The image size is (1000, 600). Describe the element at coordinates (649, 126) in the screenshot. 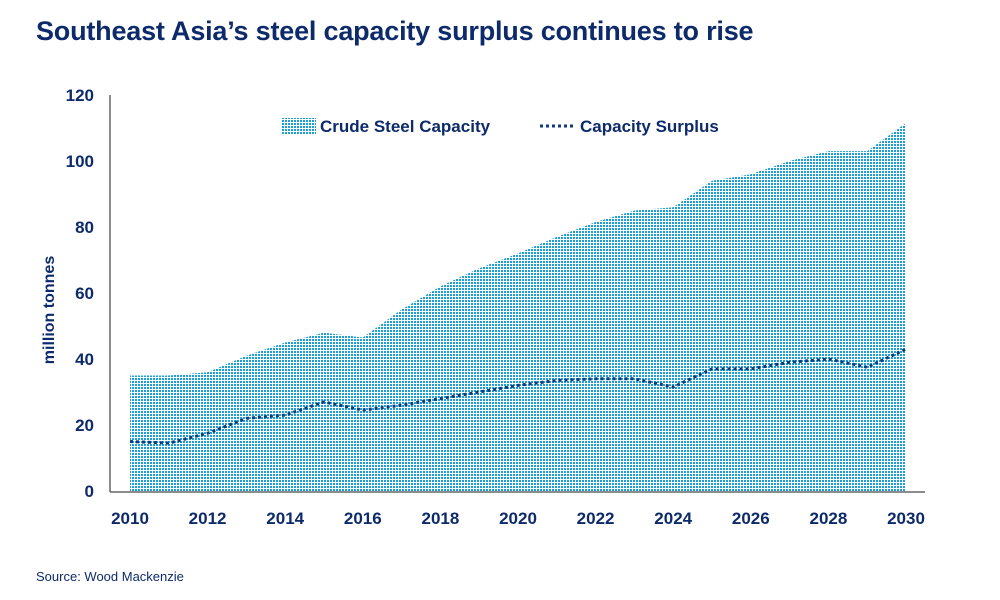

I see `legend-label-surplus: Capacity Surplus` at that location.